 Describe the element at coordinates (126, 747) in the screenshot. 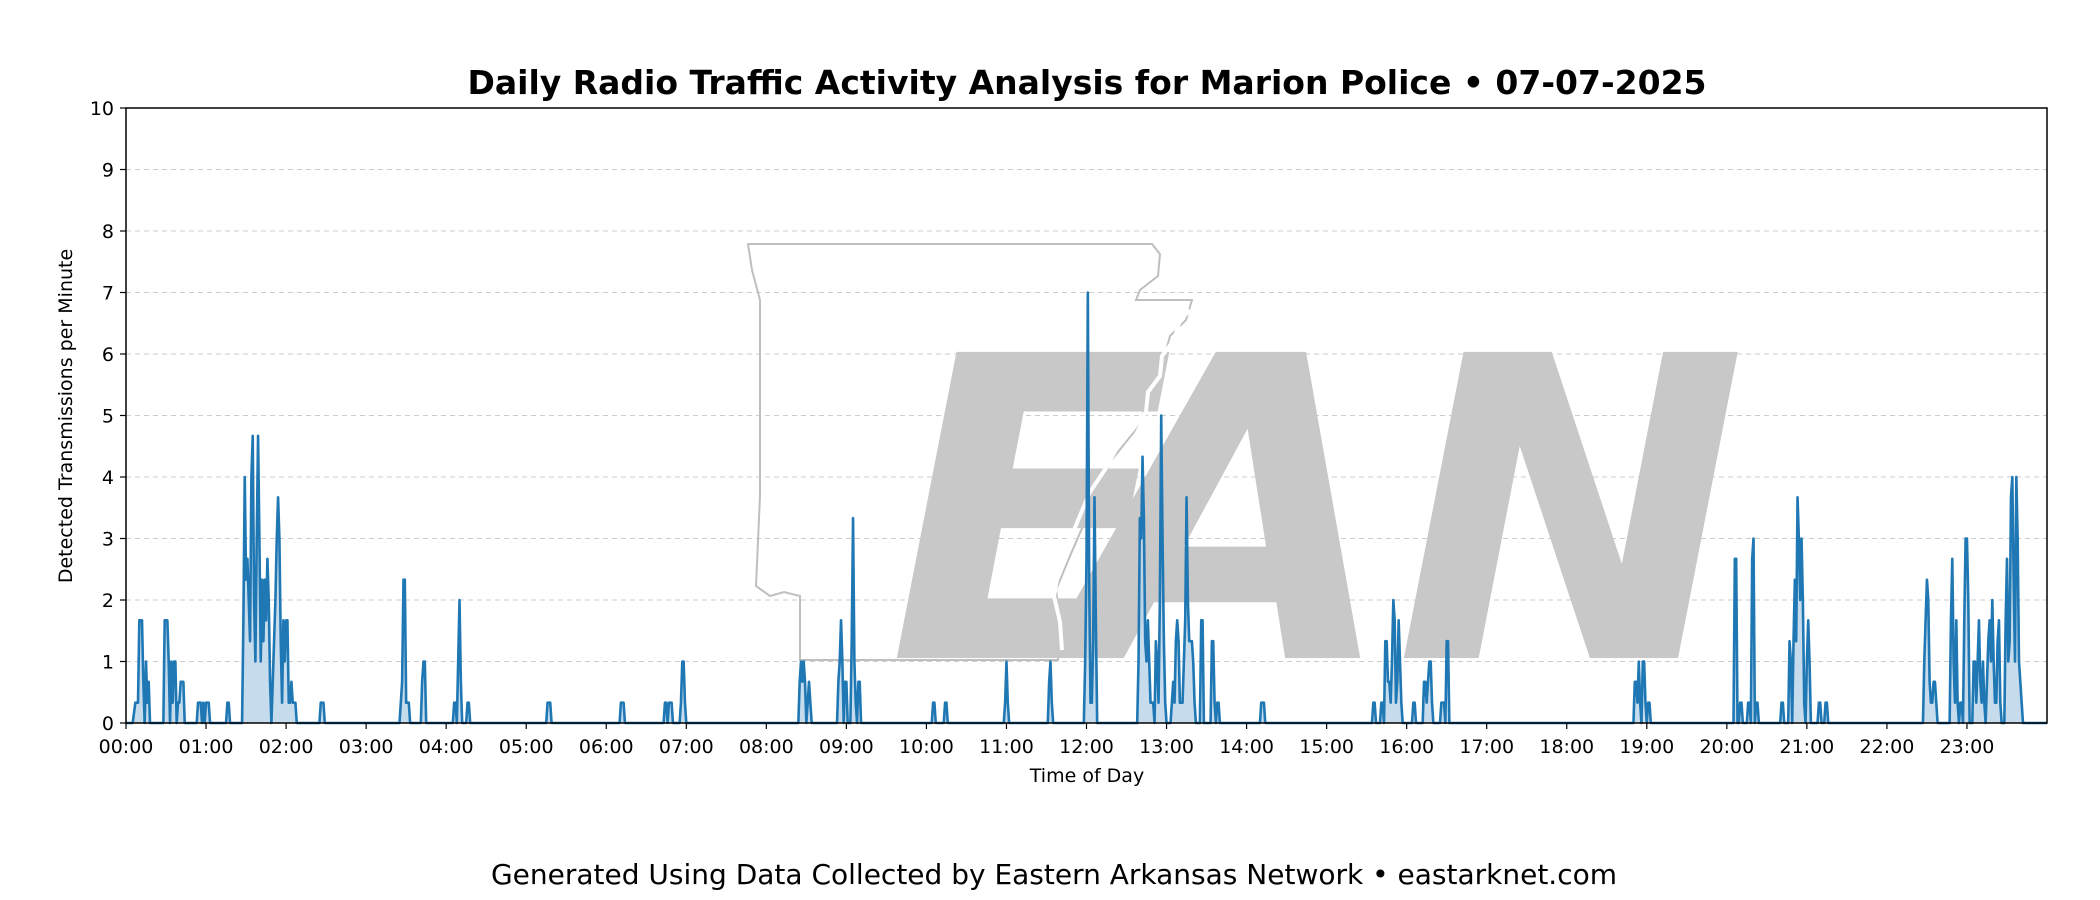

I see `x-tick-label: 00:00` at that location.